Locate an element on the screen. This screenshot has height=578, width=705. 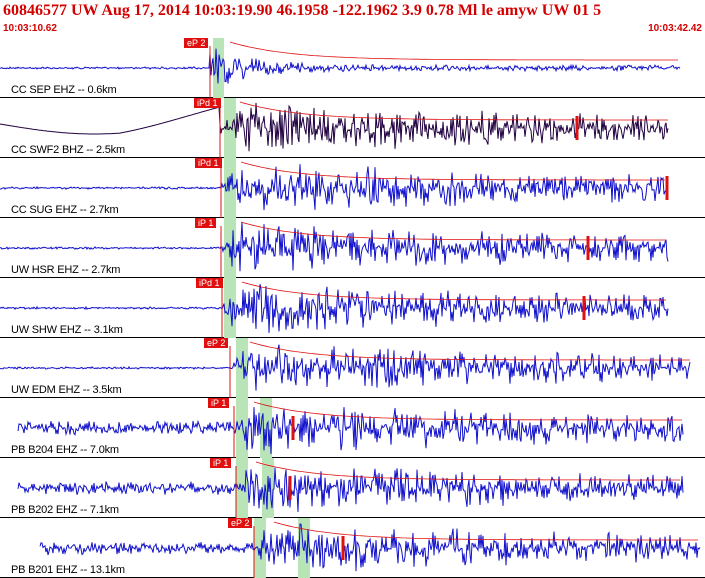
channel-label: CC SEP EHZ -- 0.6km is located at coordinates (64, 90).